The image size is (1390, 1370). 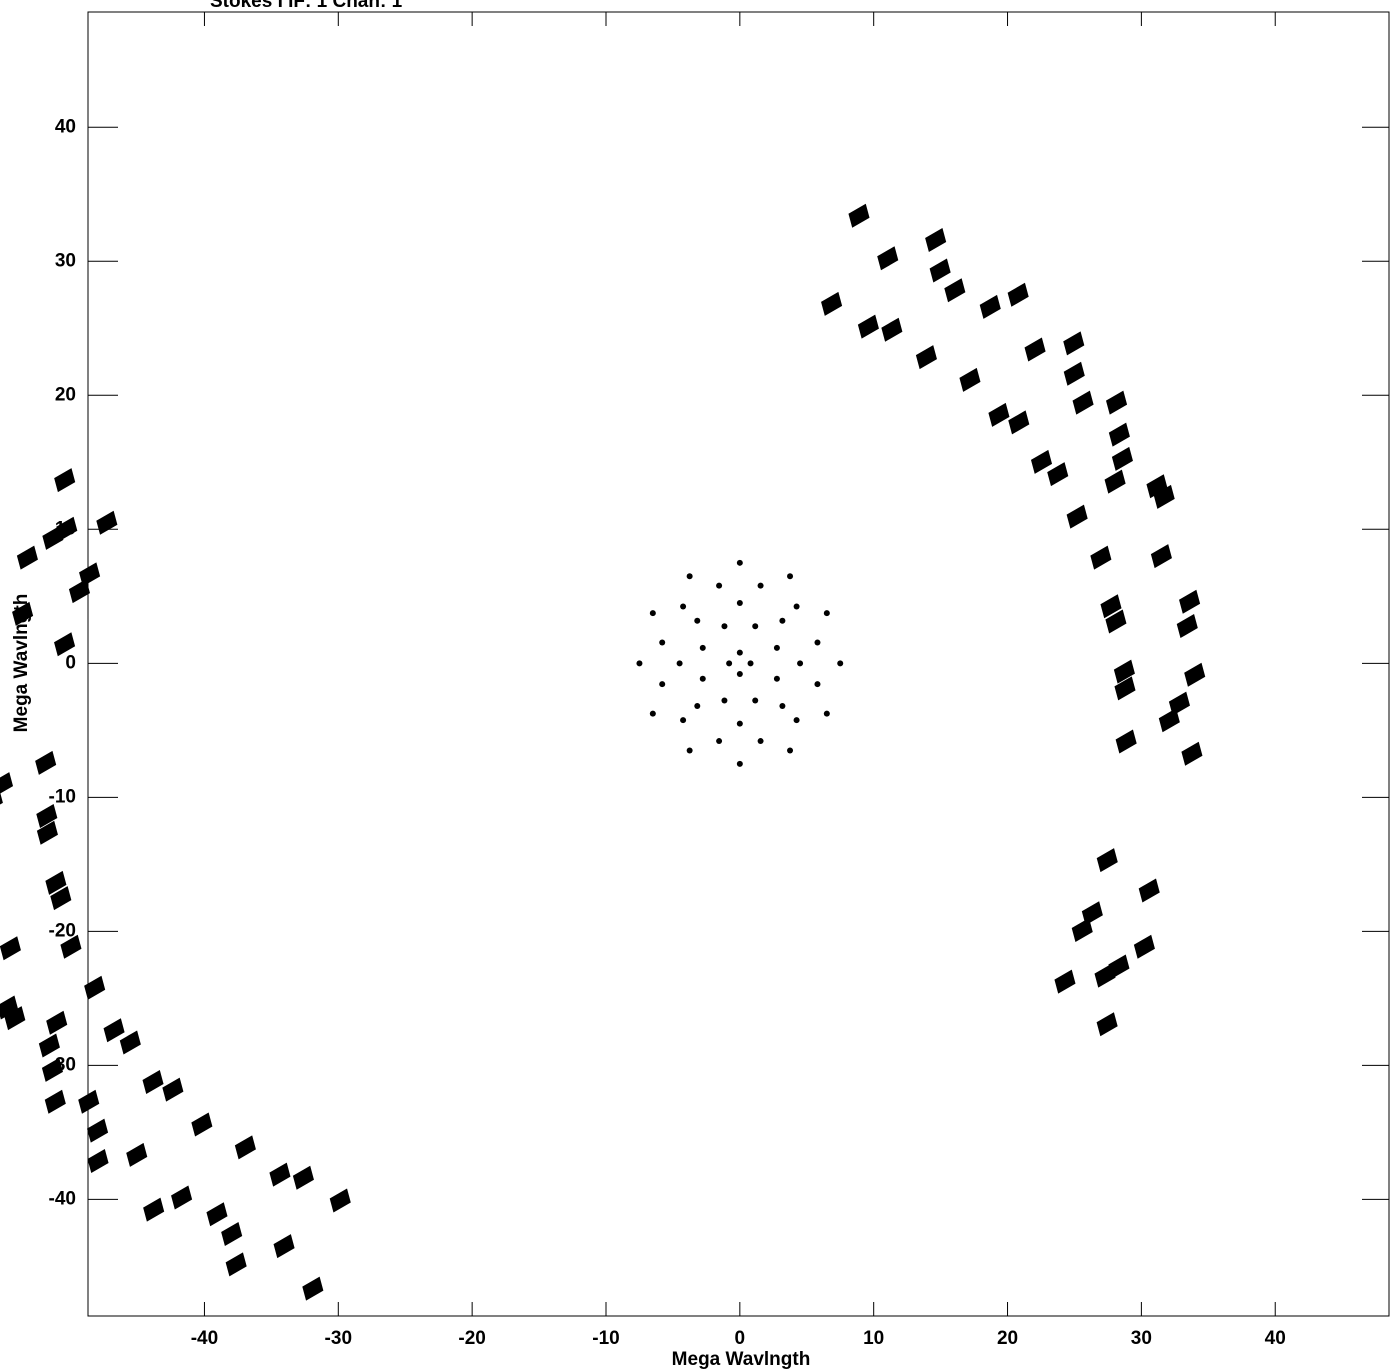 What do you see at coordinates (741, 1359) in the screenshot?
I see `x-axis-label: Mega Wavlngth` at bounding box center [741, 1359].